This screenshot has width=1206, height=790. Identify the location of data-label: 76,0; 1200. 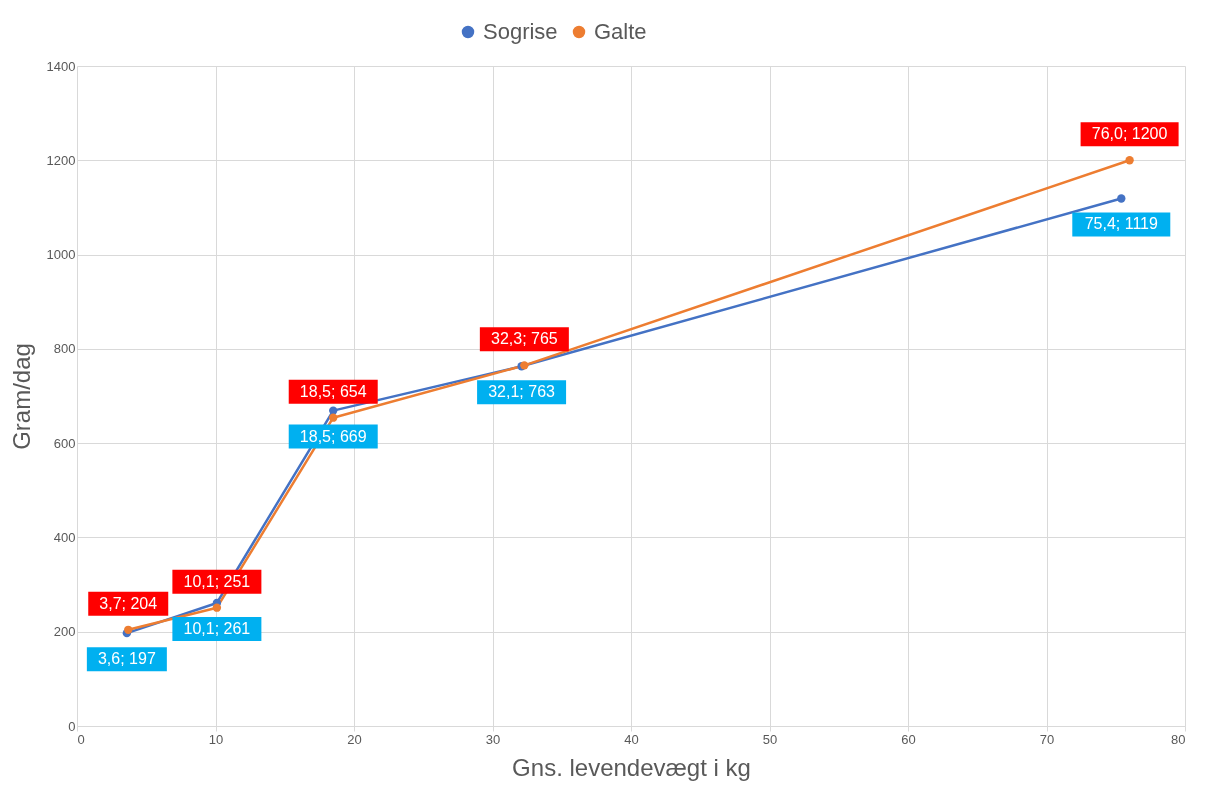
(1129, 134).